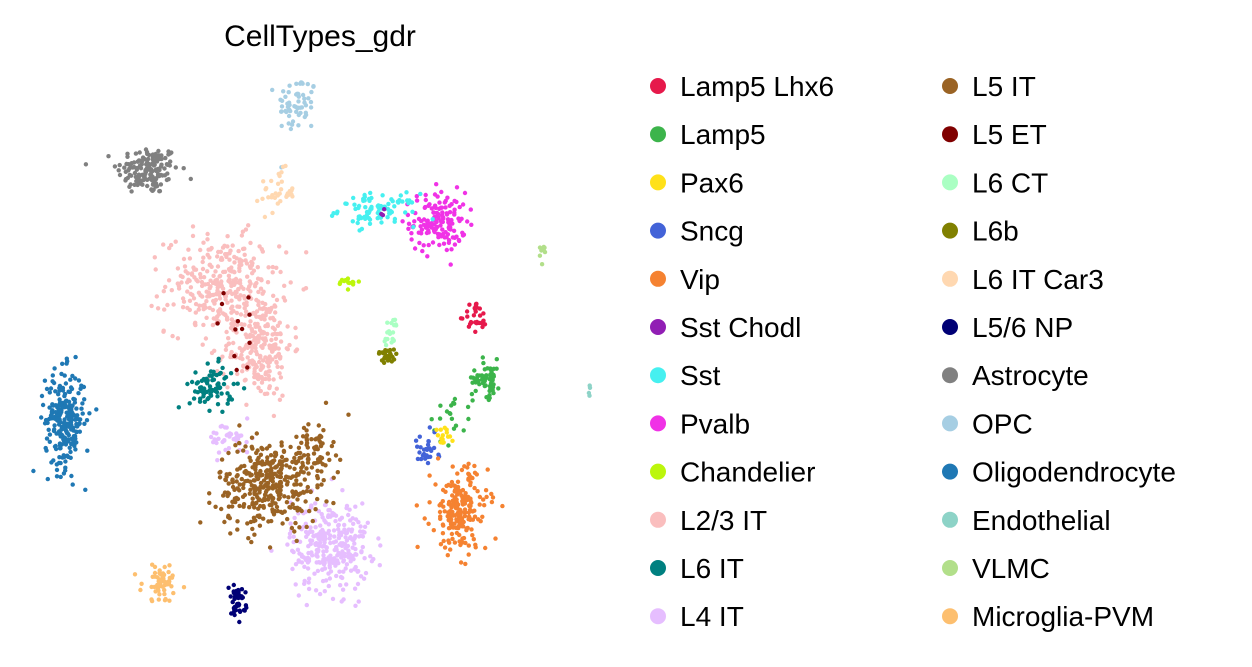  Describe the element at coordinates (251, 334) in the screenshot. I see `cluster-l2-3-it` at that location.